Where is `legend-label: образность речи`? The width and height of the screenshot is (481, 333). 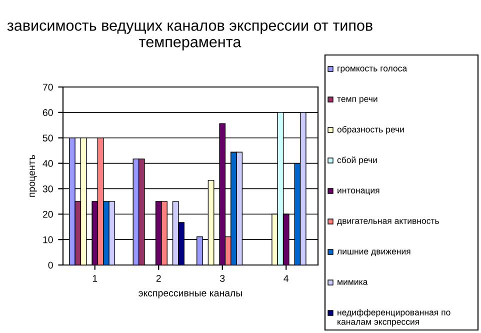
legend-label: образность речи is located at coordinates (370, 130).